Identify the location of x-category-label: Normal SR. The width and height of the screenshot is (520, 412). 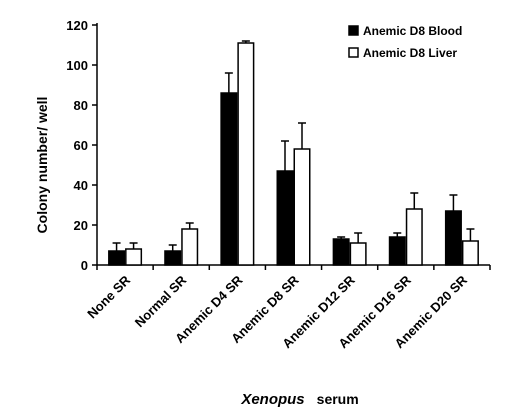
(161, 301).